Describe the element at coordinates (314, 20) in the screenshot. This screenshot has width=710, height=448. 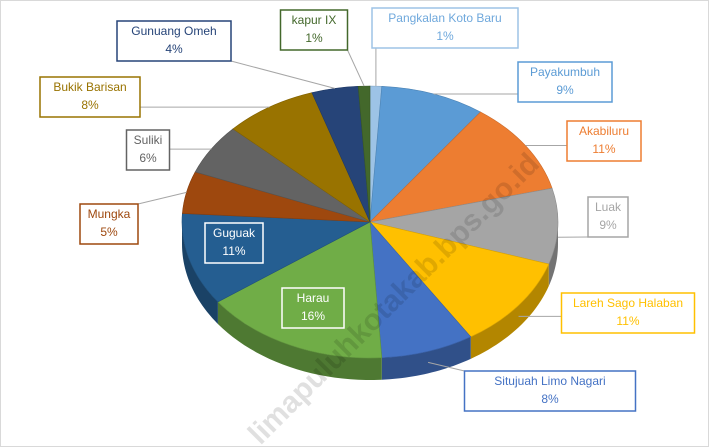
I see `label-name: kapur IX` at that location.